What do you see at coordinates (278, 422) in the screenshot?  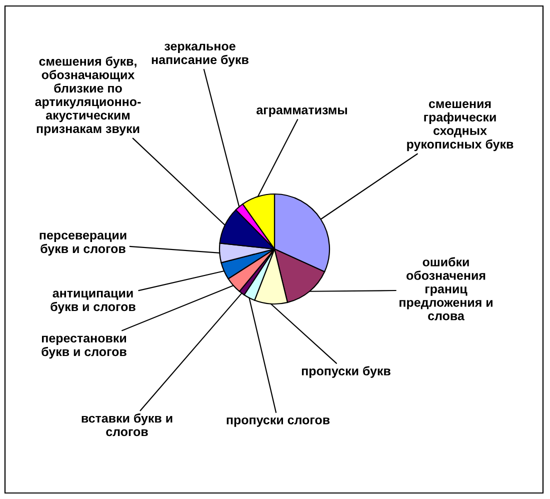 I see `slice-label: пропуски слогов` at bounding box center [278, 422].